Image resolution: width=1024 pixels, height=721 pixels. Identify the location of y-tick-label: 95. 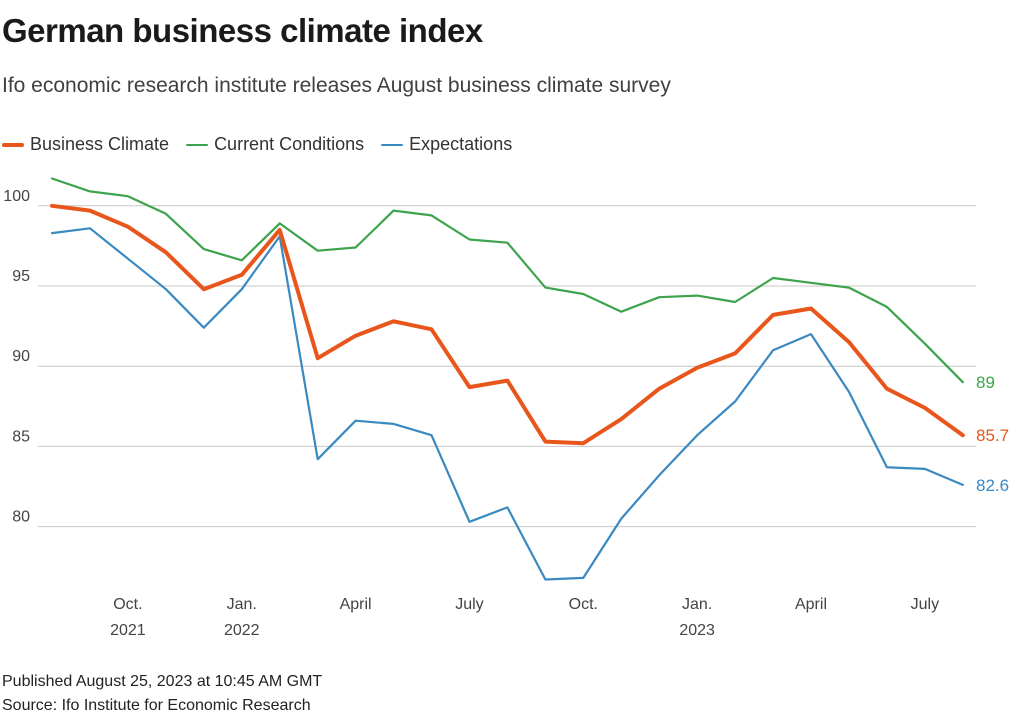
(21, 276).